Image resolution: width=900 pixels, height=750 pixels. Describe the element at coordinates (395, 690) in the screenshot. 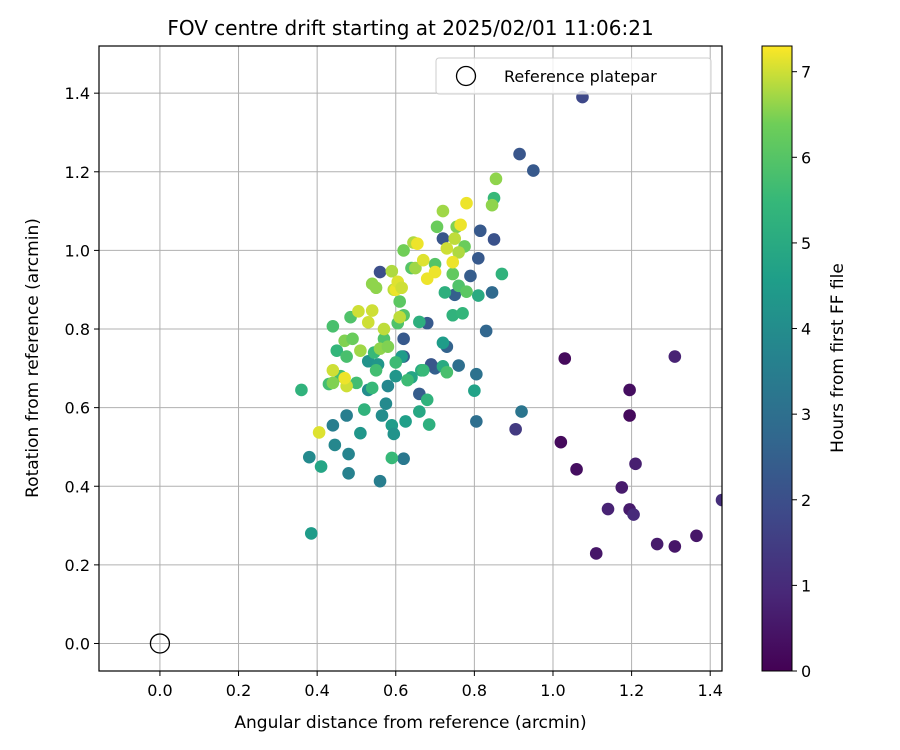

I see `x-tick-label: 0.6` at that location.